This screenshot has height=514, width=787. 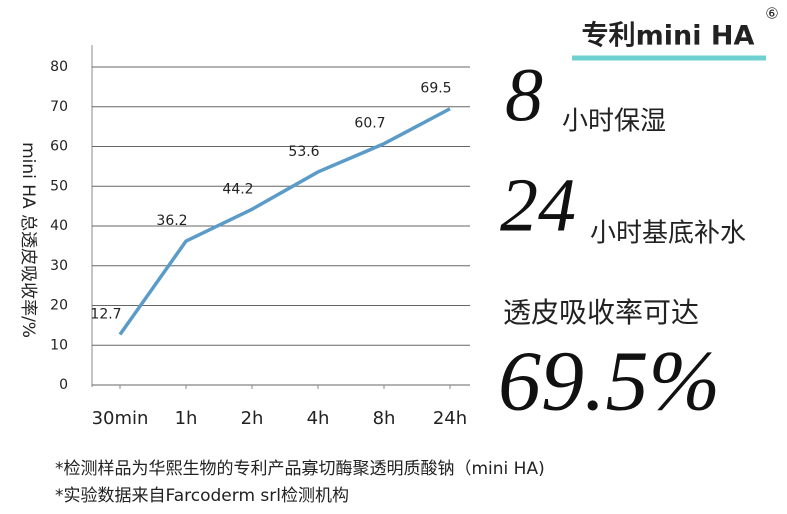 I want to click on claim-text: 小时保湿, so click(x=614, y=122).